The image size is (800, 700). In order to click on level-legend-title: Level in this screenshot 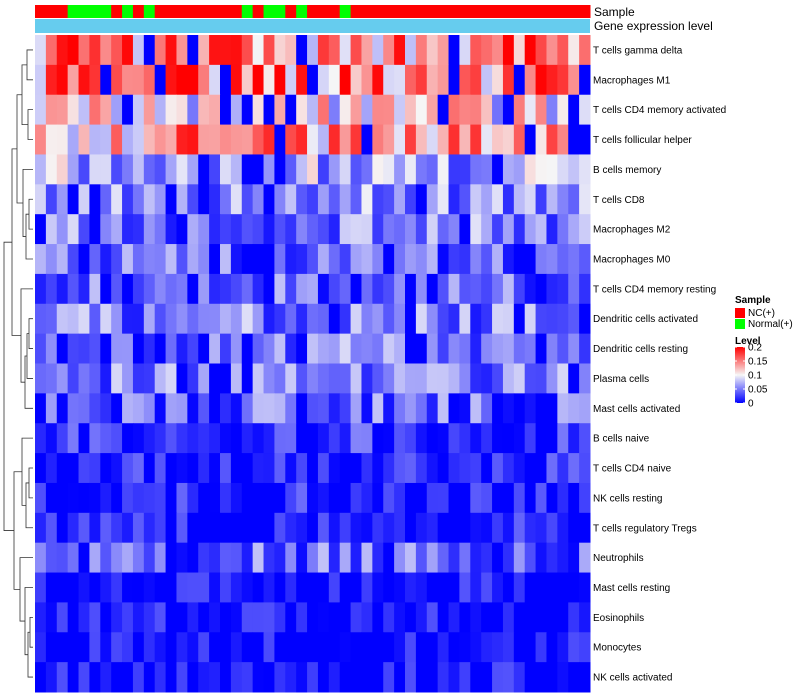, I will do `click(748, 341)`.